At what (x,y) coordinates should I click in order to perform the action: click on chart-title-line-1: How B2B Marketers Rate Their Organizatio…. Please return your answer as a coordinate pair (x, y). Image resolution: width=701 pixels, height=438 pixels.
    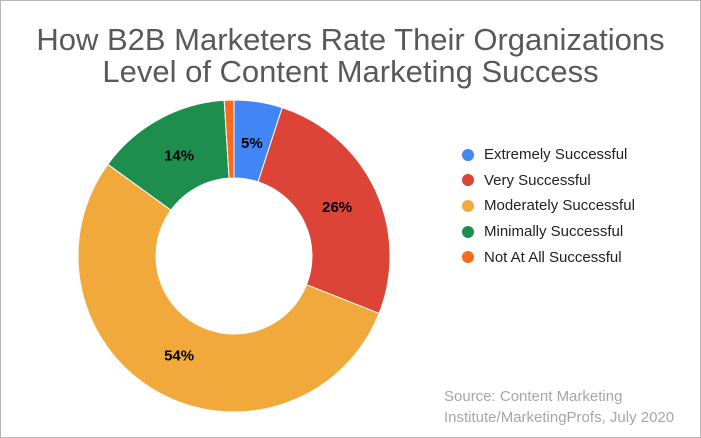
    Looking at the image, I should click on (350, 39).